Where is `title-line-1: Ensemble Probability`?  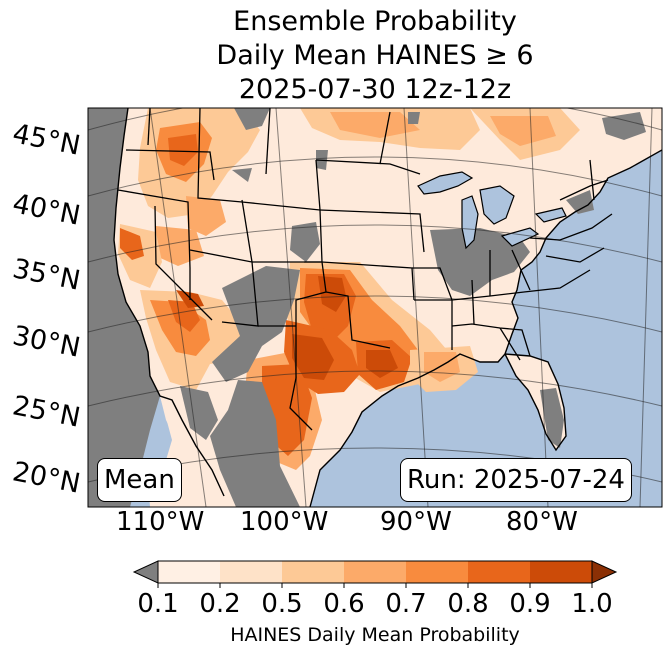 title-line-1: Ensemble Probability is located at coordinates (375, 21).